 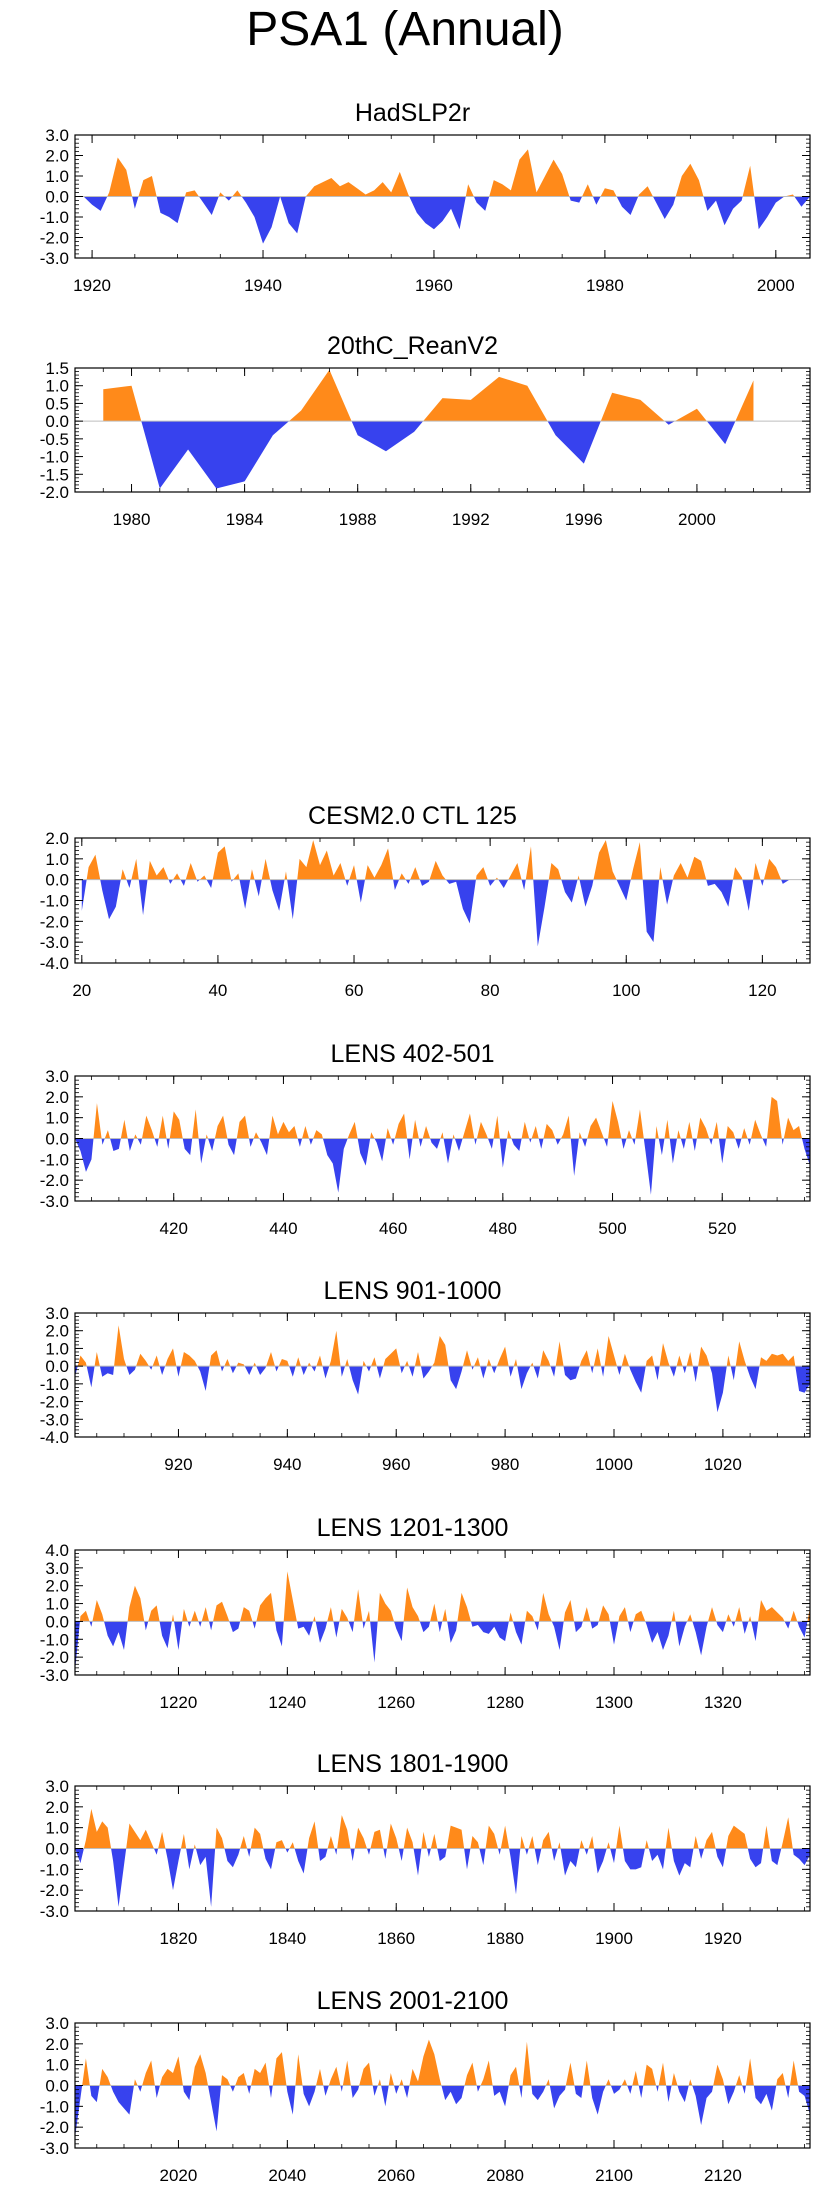 I want to click on x-tick-label: 1840, so click(x=287, y=1938).